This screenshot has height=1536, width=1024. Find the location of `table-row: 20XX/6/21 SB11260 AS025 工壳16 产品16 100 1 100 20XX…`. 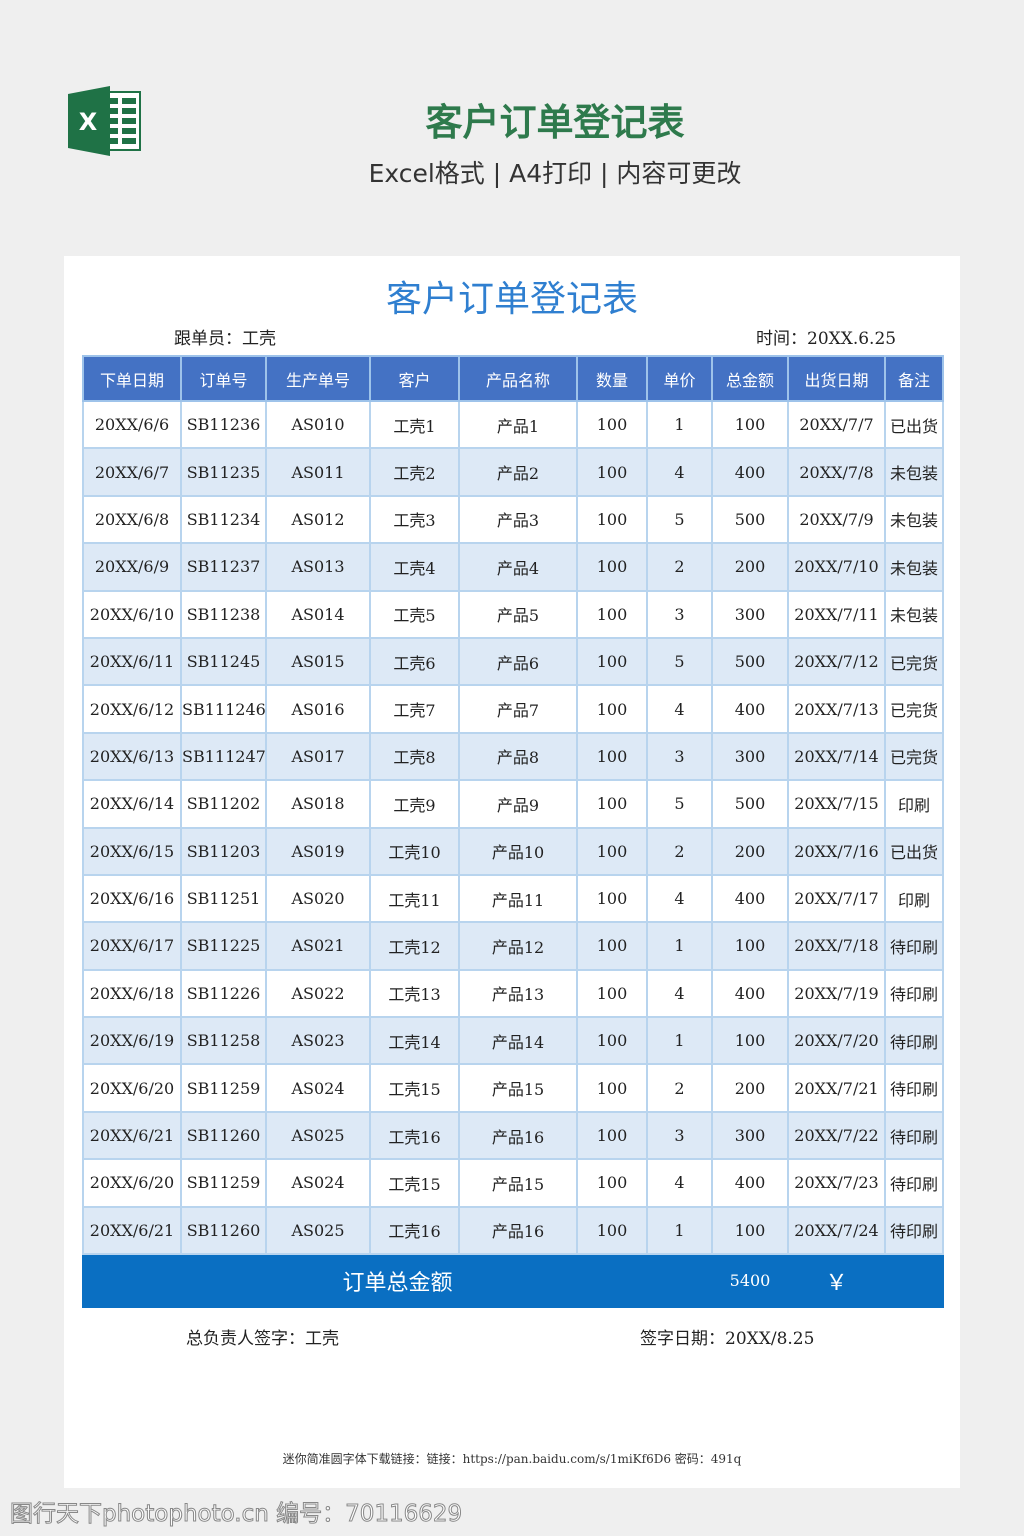

table-row: 20XX/6/21 SB11260 AS025 工壳16 产品16 100 1 100 20XX… is located at coordinates (513, 1230).